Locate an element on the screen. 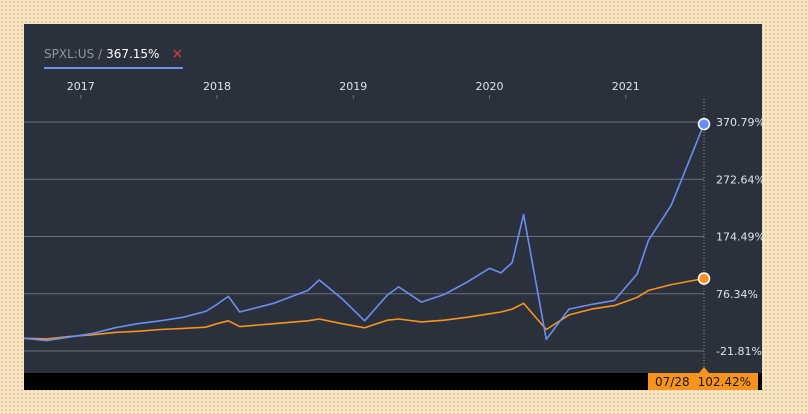 This screenshot has height=414, width=808. y-tick-label: 76.34% is located at coordinates (737, 294).